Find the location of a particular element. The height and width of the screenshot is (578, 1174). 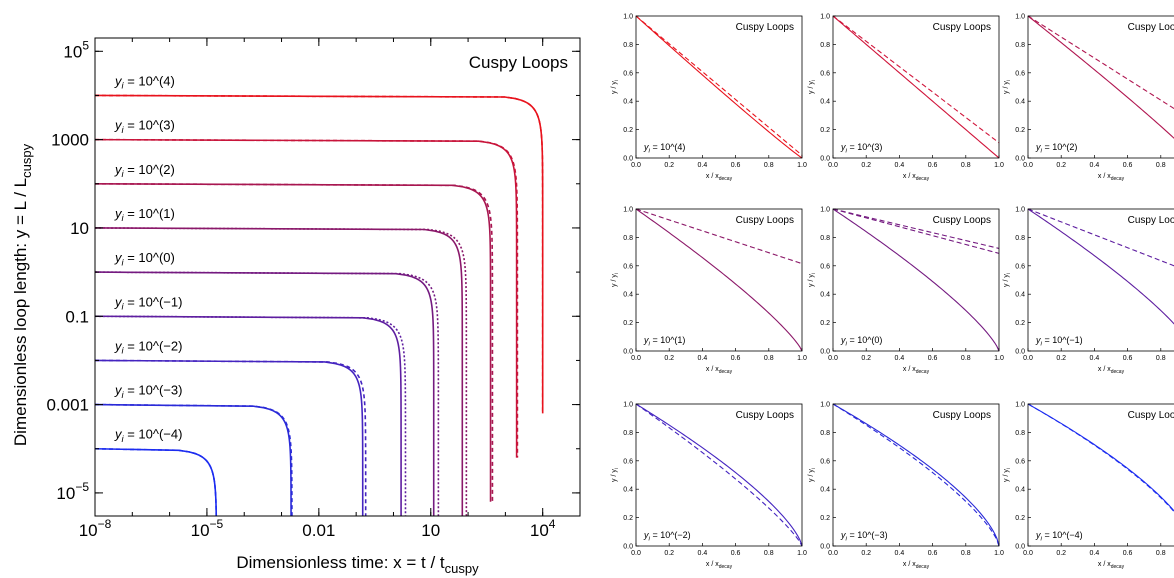

subplot-series-label: yi = 10^(0) is located at coordinates (861, 341).